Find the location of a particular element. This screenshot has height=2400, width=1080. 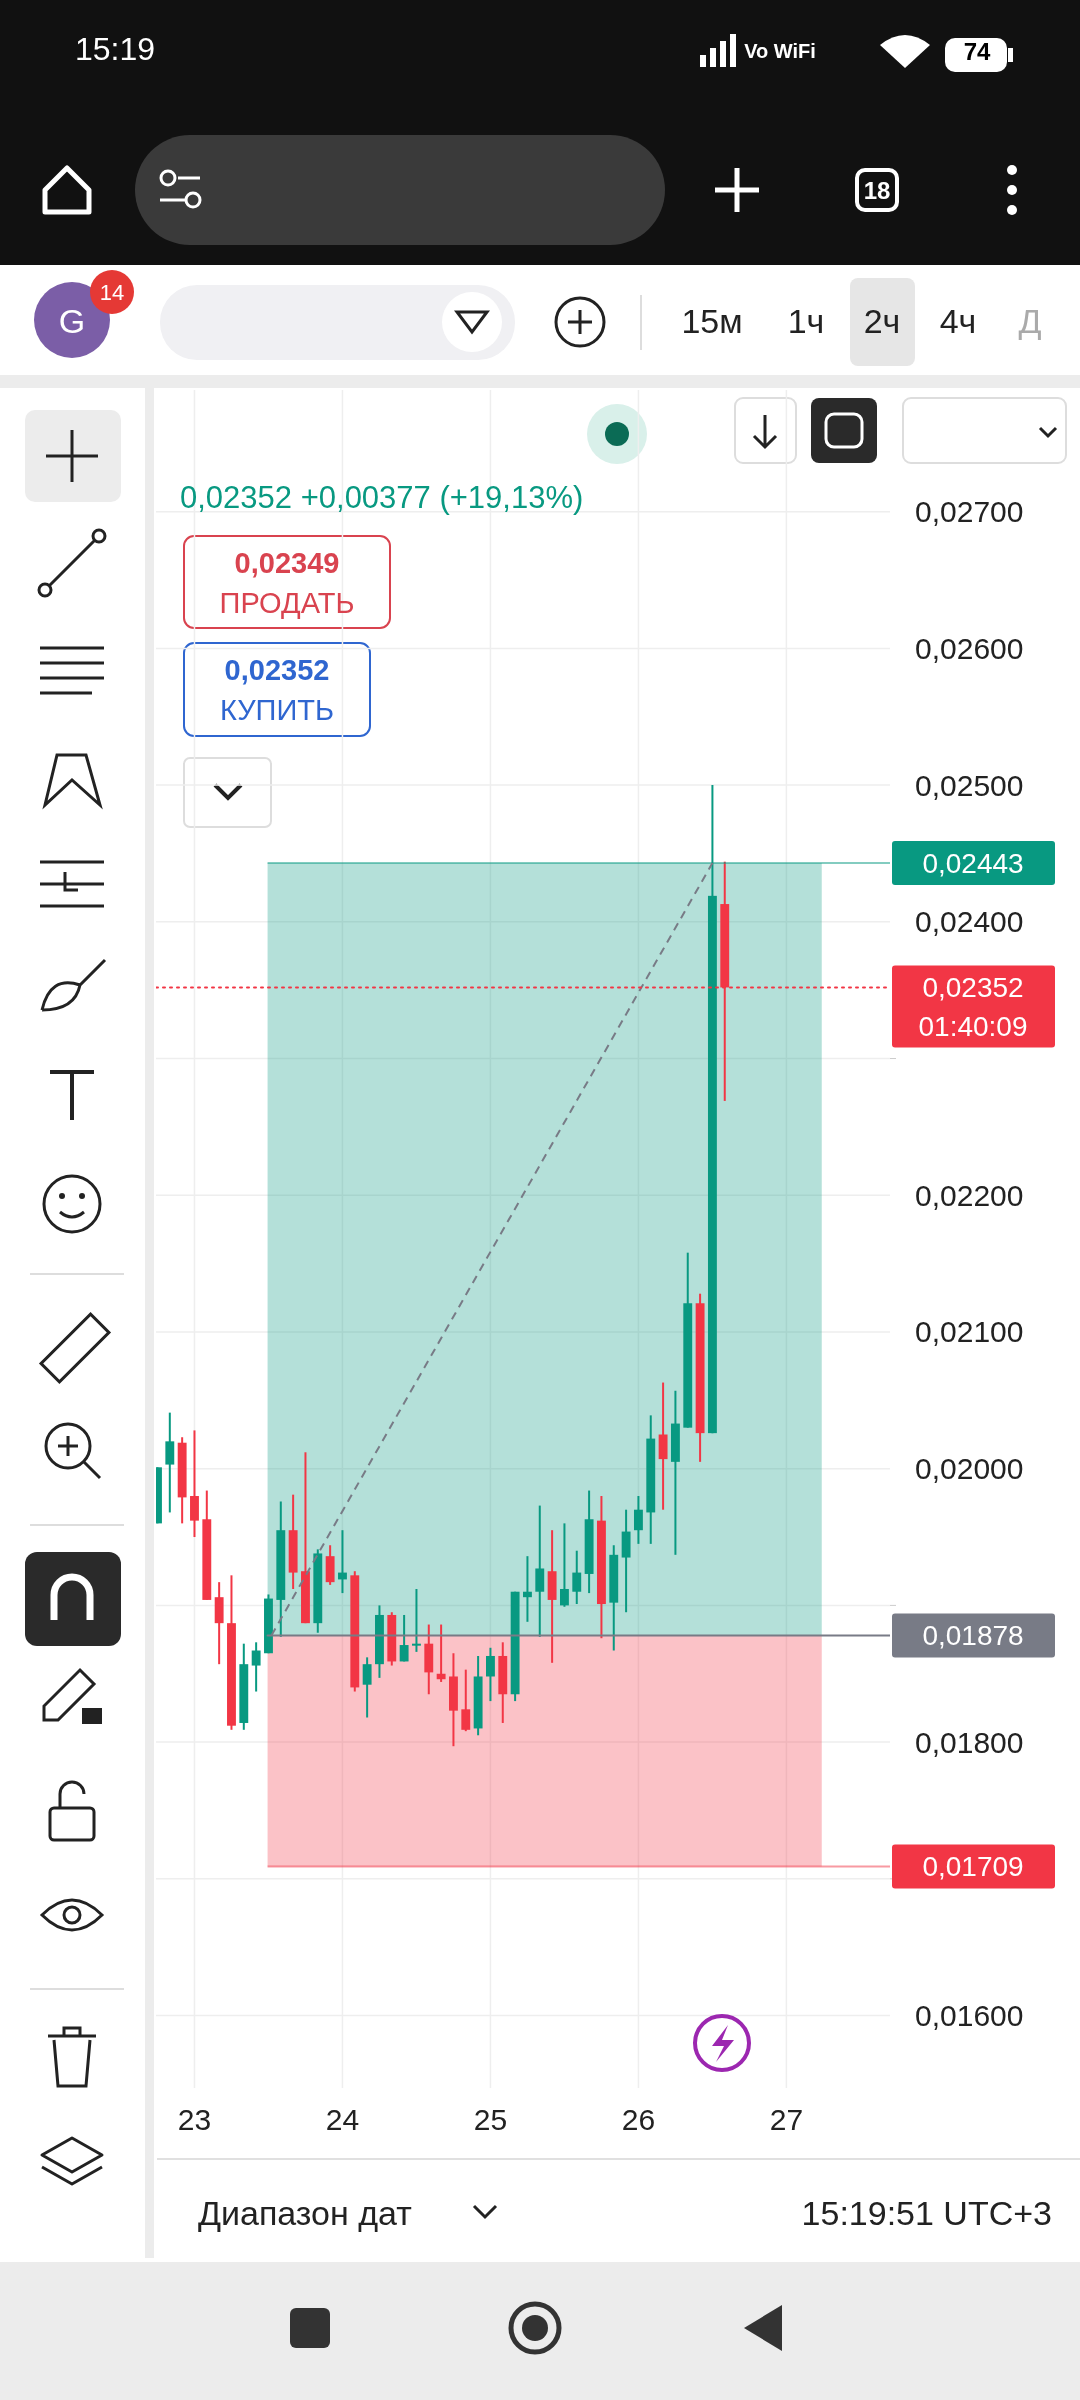

y-tick-label: 0,02700 is located at coordinates (969, 512).